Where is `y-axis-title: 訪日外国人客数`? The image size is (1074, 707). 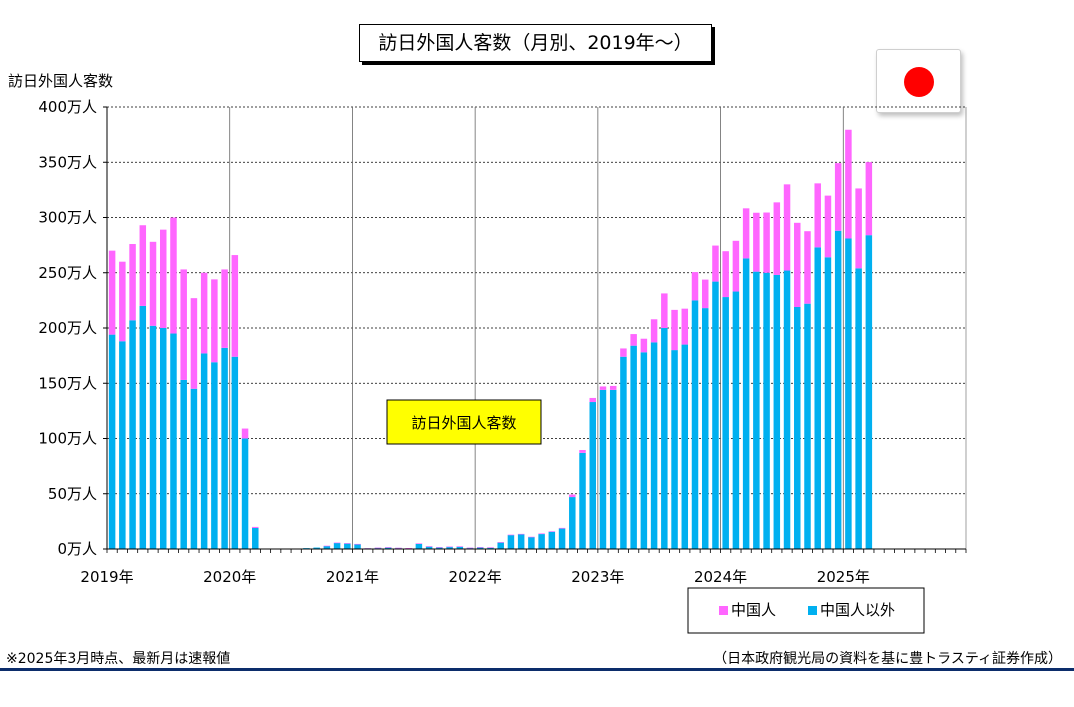 y-axis-title: 訪日外国人客数 is located at coordinates (61, 81).